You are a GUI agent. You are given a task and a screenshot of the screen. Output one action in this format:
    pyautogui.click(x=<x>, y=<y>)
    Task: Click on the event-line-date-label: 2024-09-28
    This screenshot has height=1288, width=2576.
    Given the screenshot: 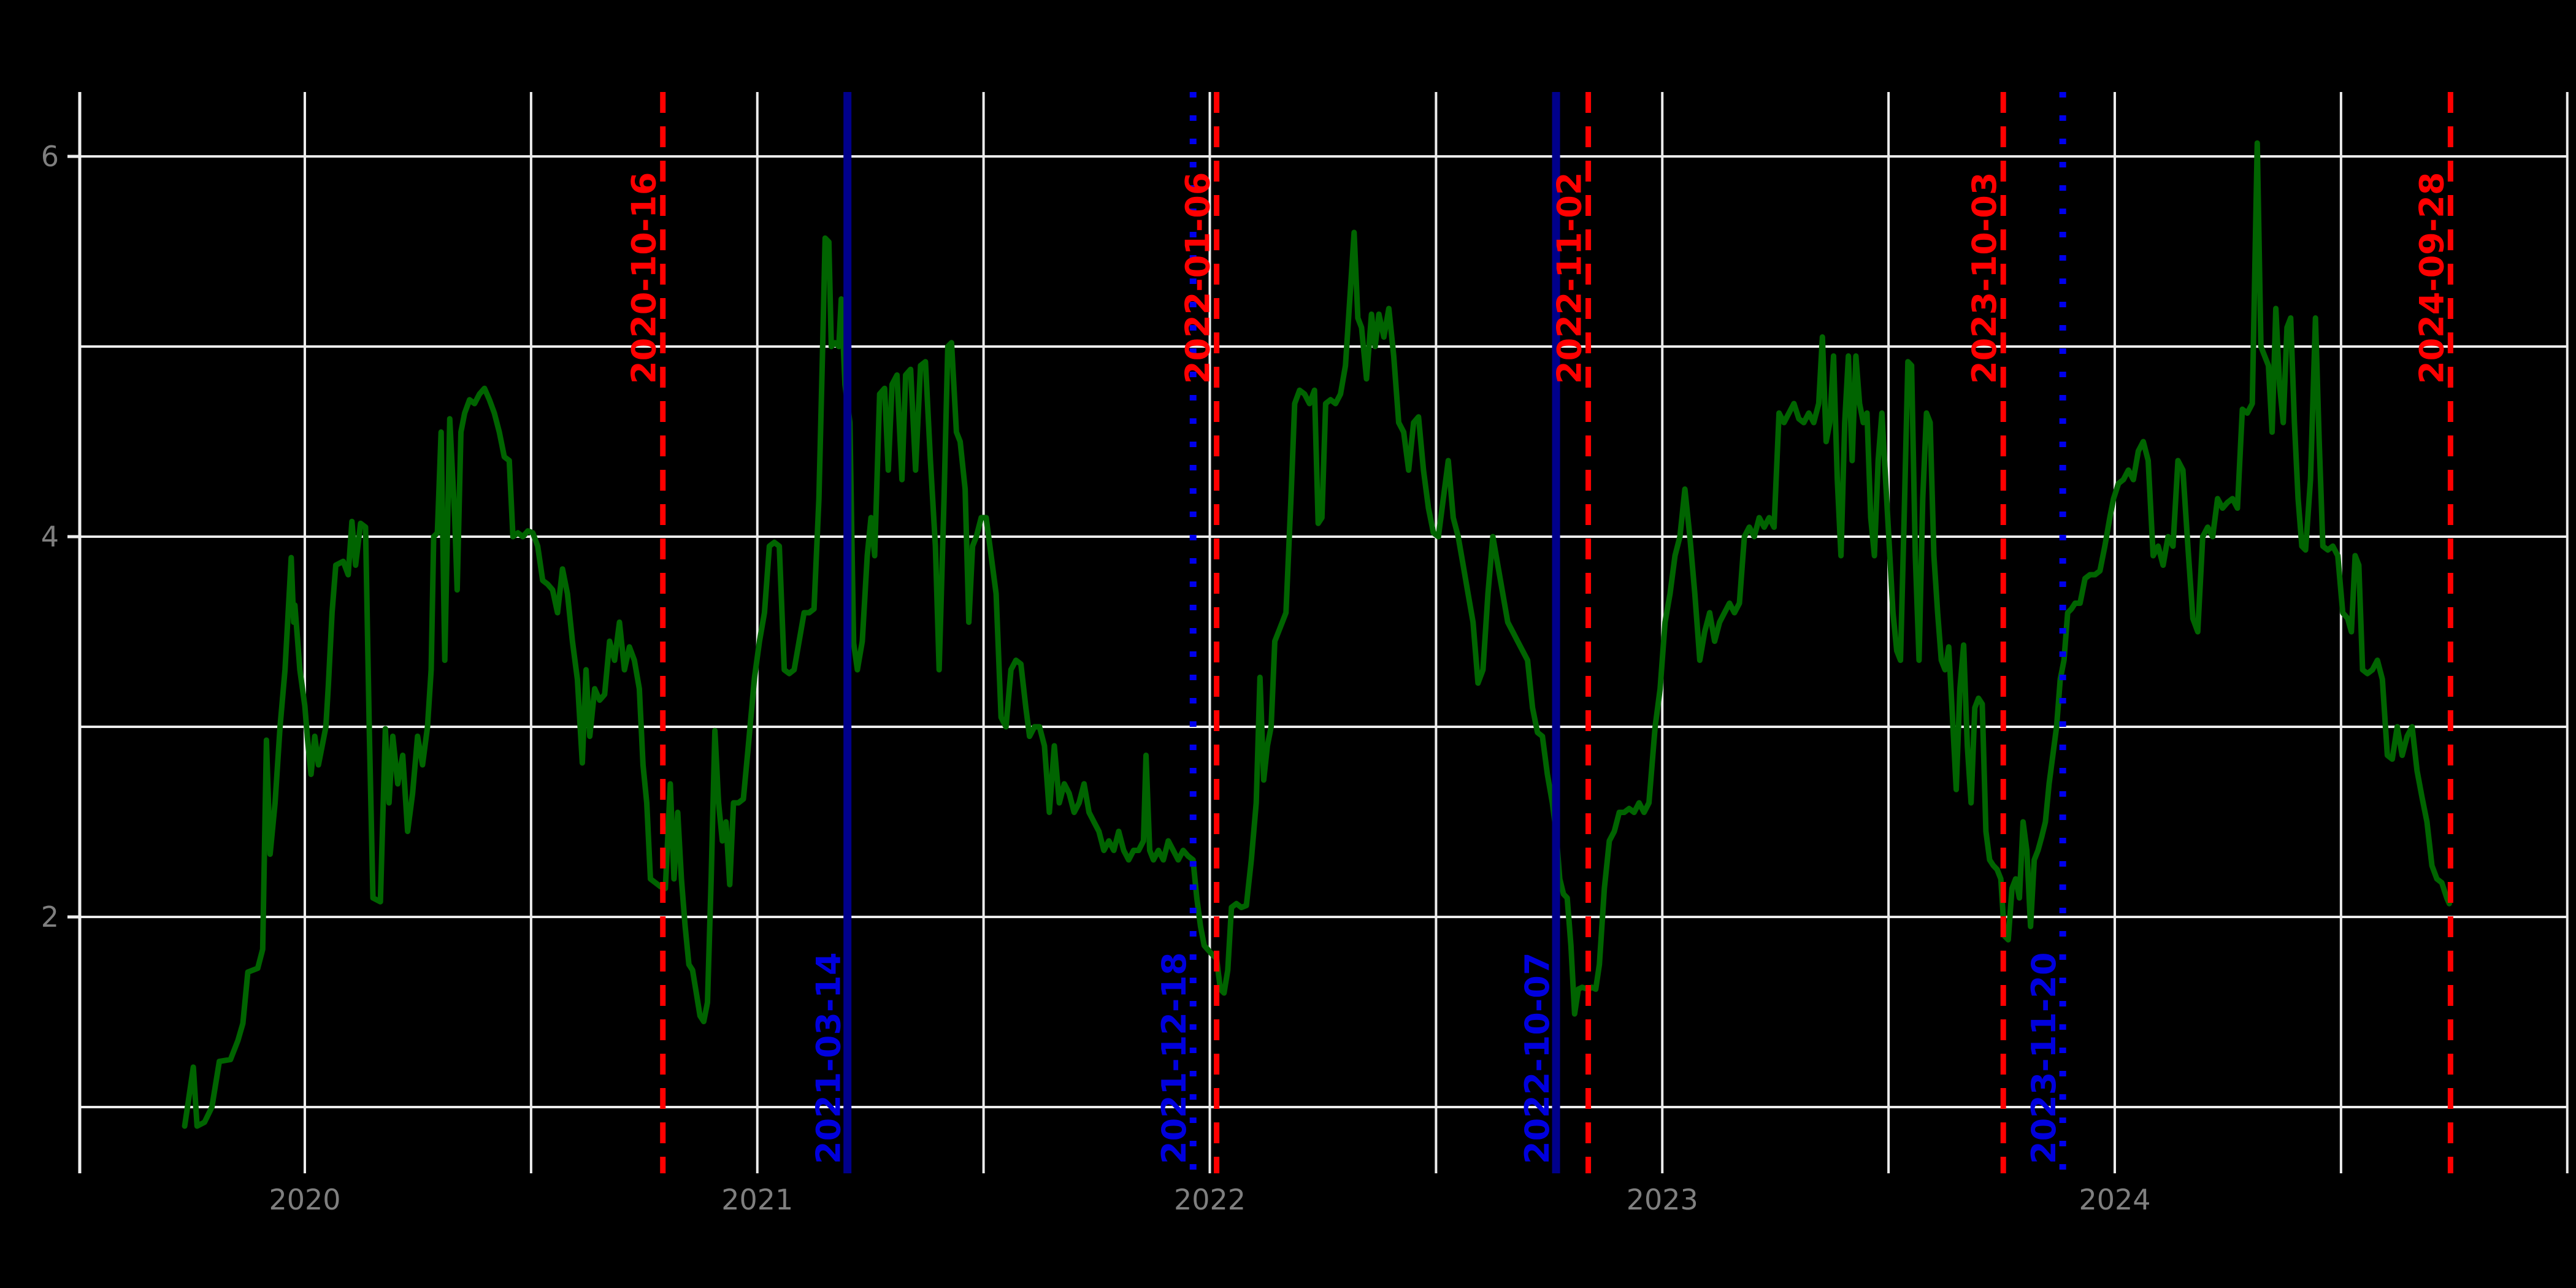 What is the action you would take?
    pyautogui.click(x=2431, y=278)
    